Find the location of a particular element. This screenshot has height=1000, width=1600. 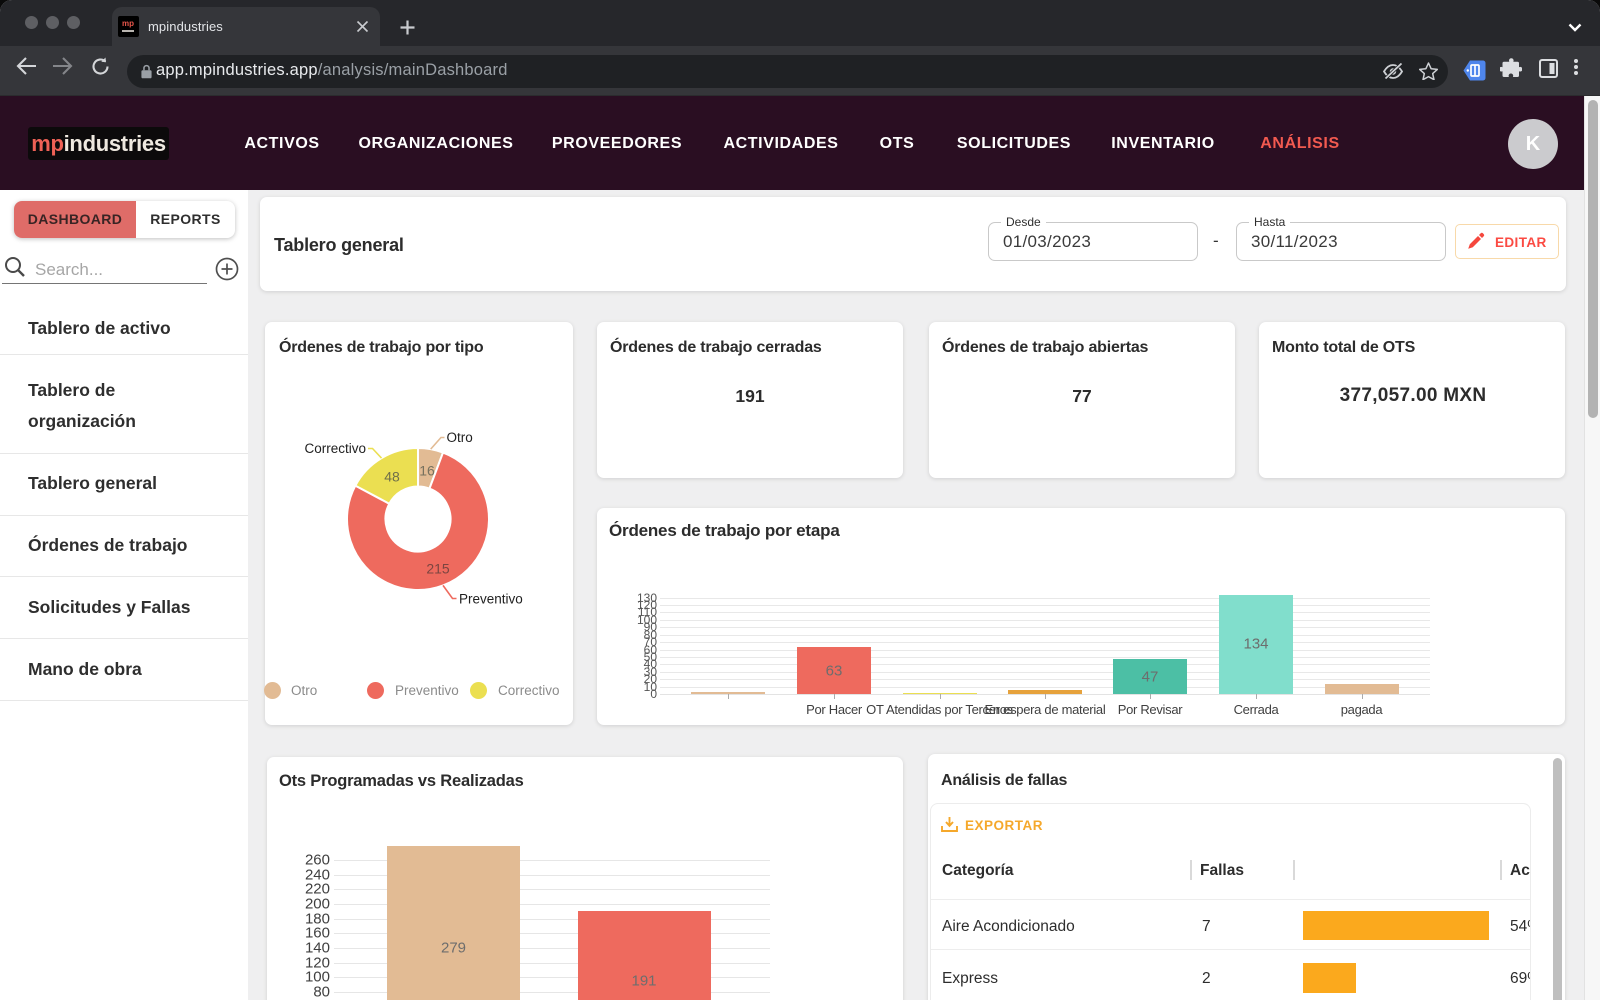

svg-text: Otro is located at coordinates (460, 437).